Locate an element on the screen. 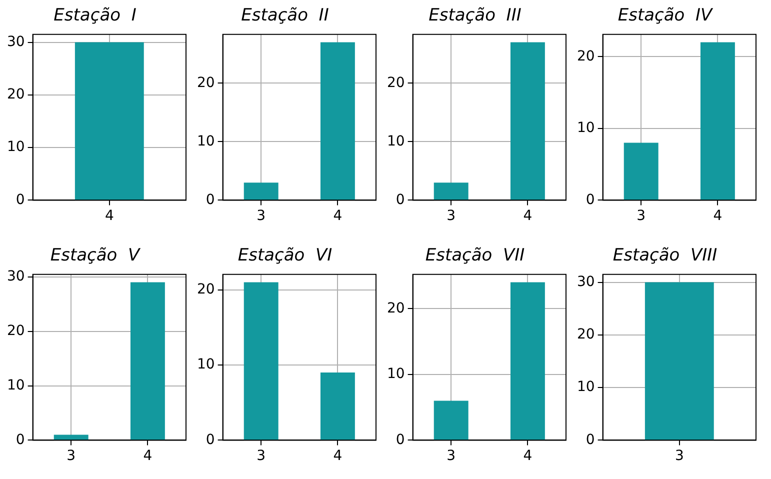 Image resolution: width=771 pixels, height=479 pixels. chart-title: Estação V is located at coordinates (96, 256).